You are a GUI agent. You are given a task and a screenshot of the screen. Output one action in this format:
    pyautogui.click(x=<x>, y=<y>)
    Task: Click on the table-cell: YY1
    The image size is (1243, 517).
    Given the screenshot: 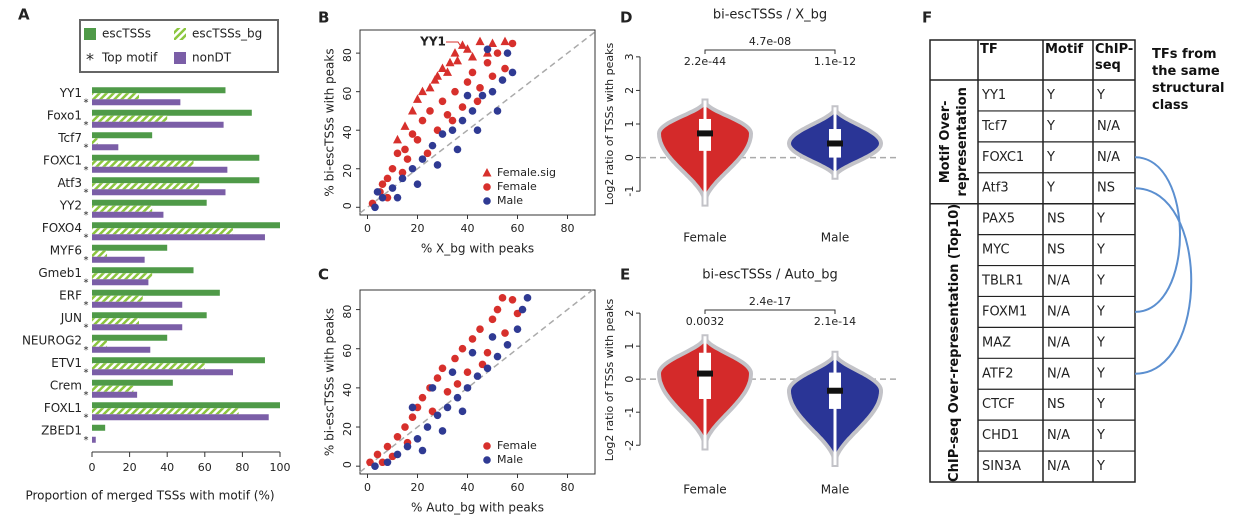 What is the action you would take?
    pyautogui.click(x=993, y=95)
    